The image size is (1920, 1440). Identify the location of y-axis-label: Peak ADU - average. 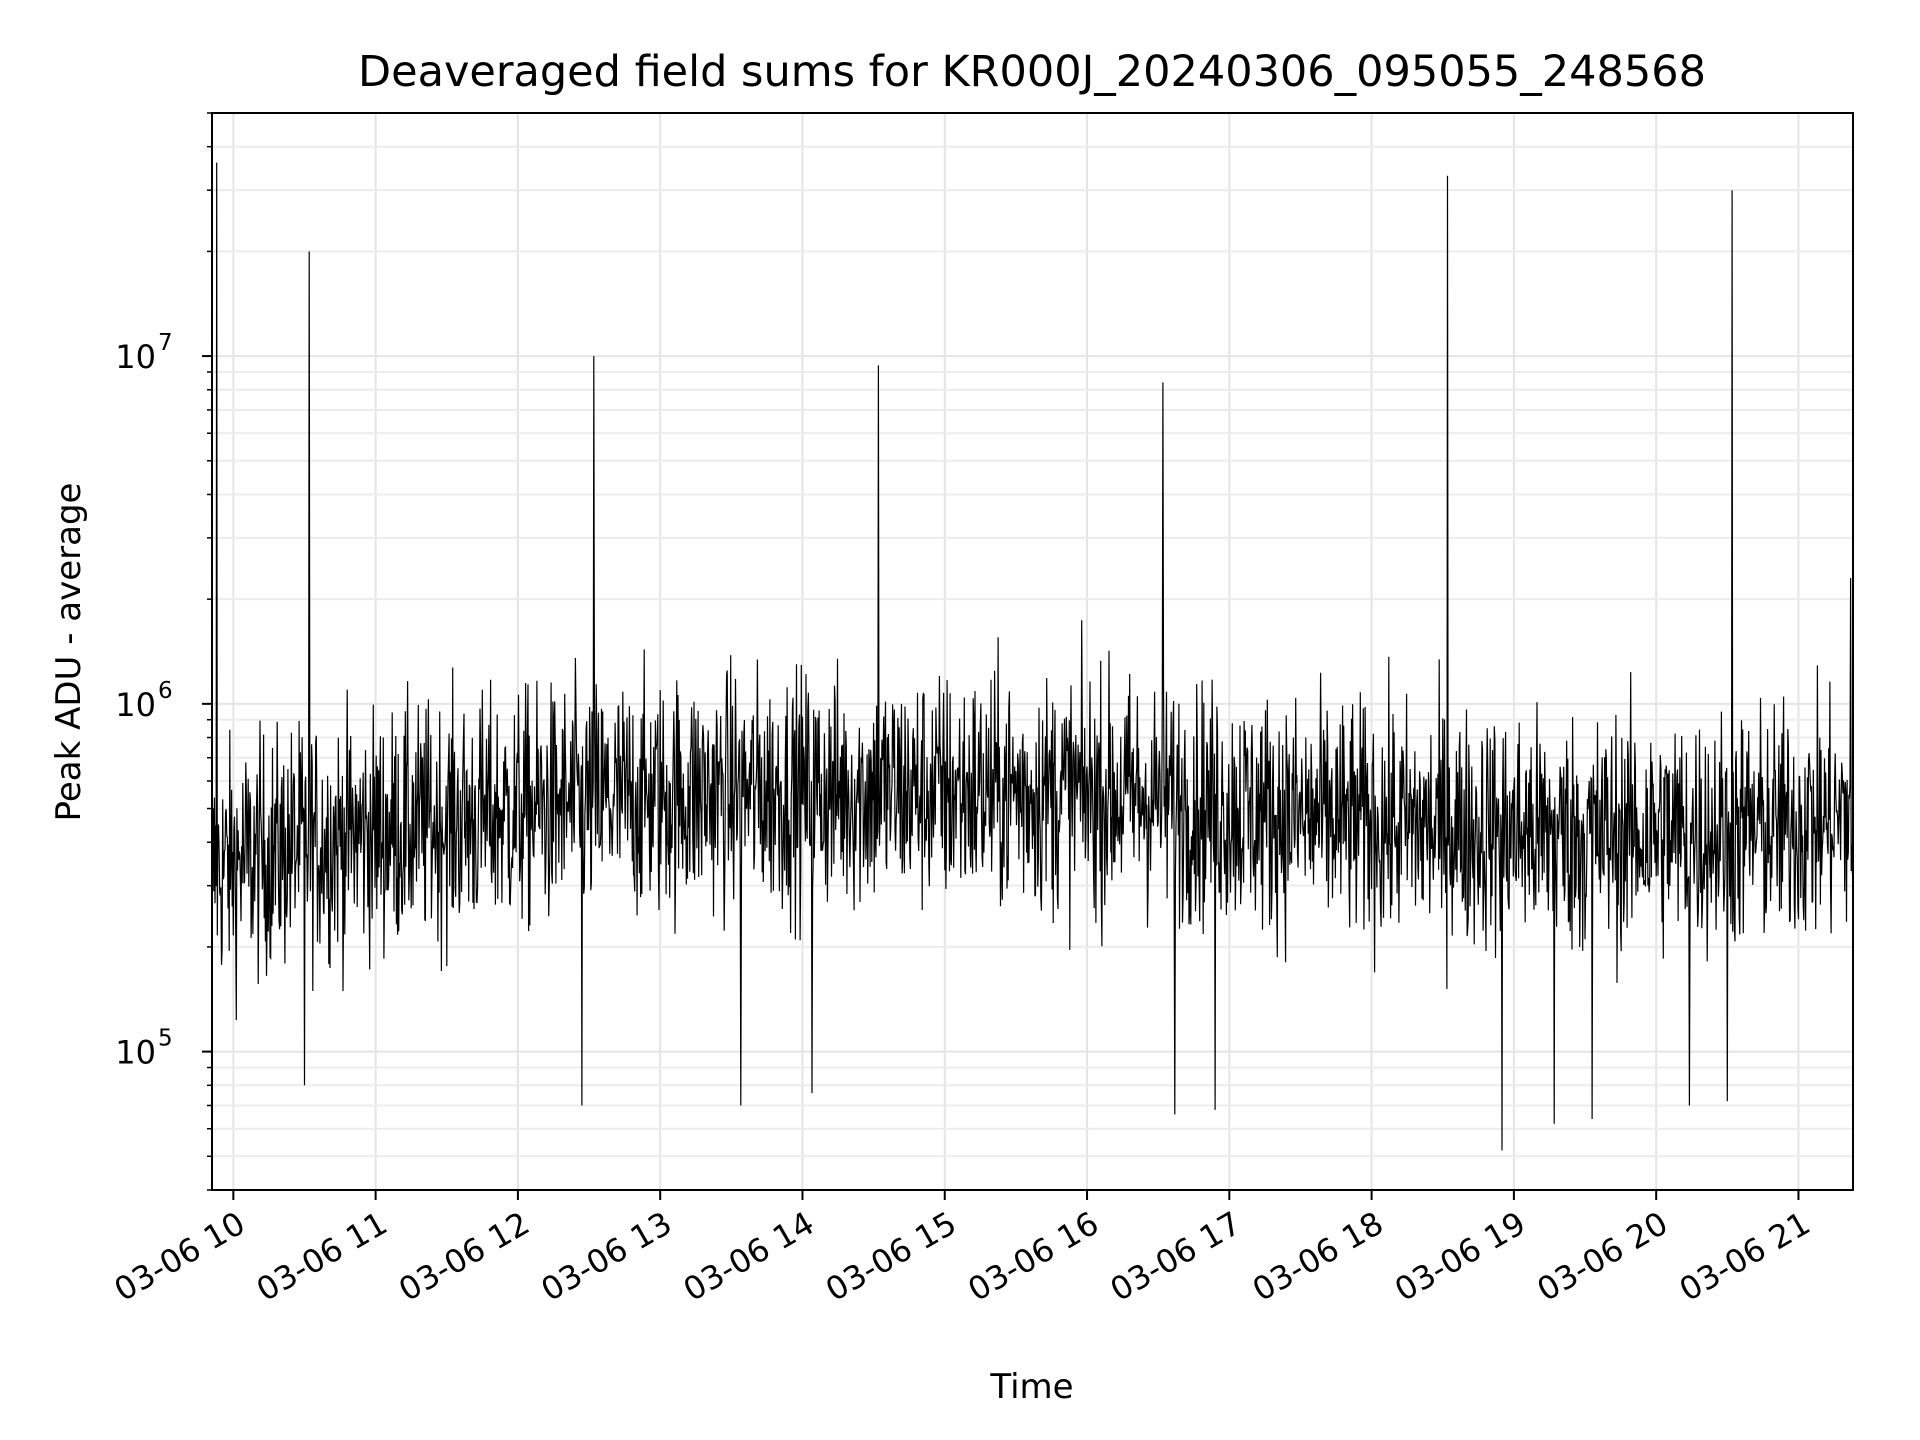
(69, 652).